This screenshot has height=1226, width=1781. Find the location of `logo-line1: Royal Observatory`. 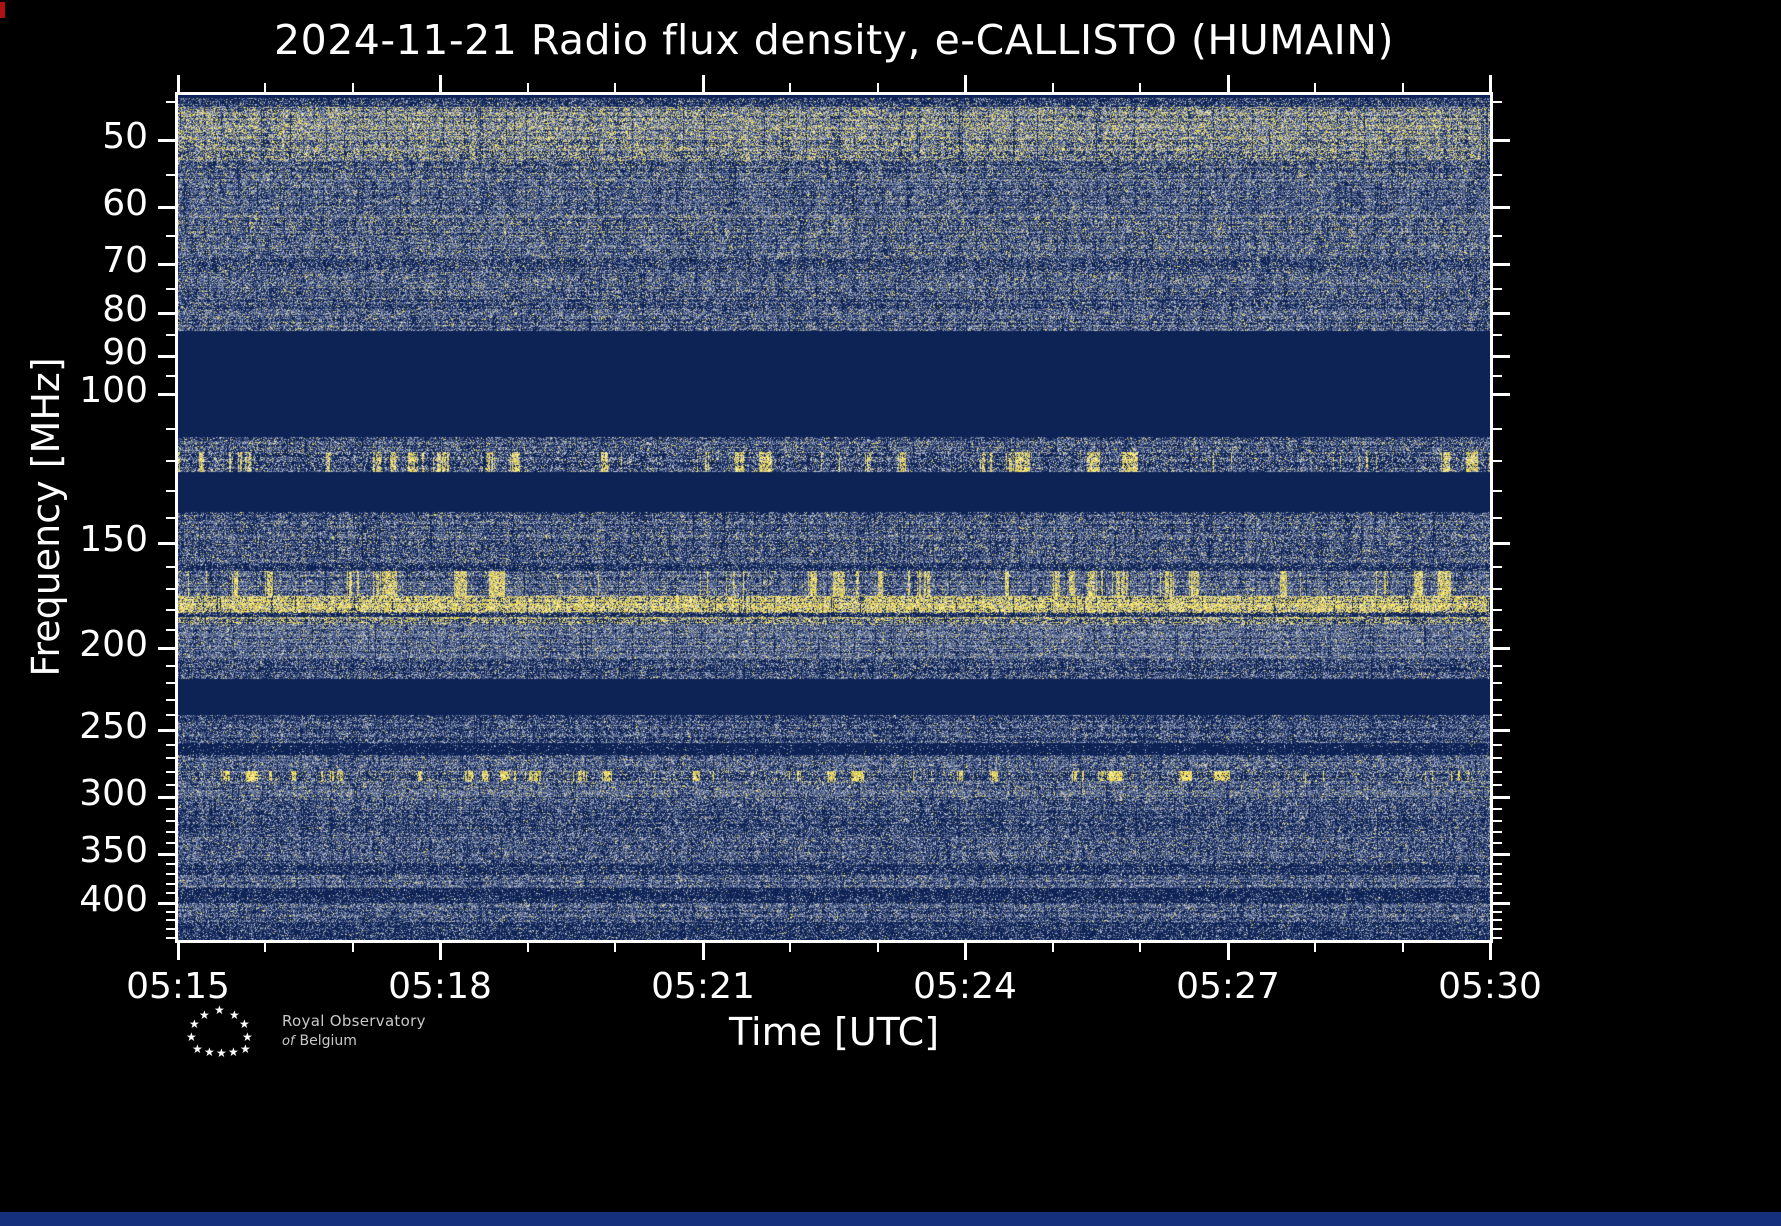

logo-line1: Royal Observatory is located at coordinates (354, 1021).